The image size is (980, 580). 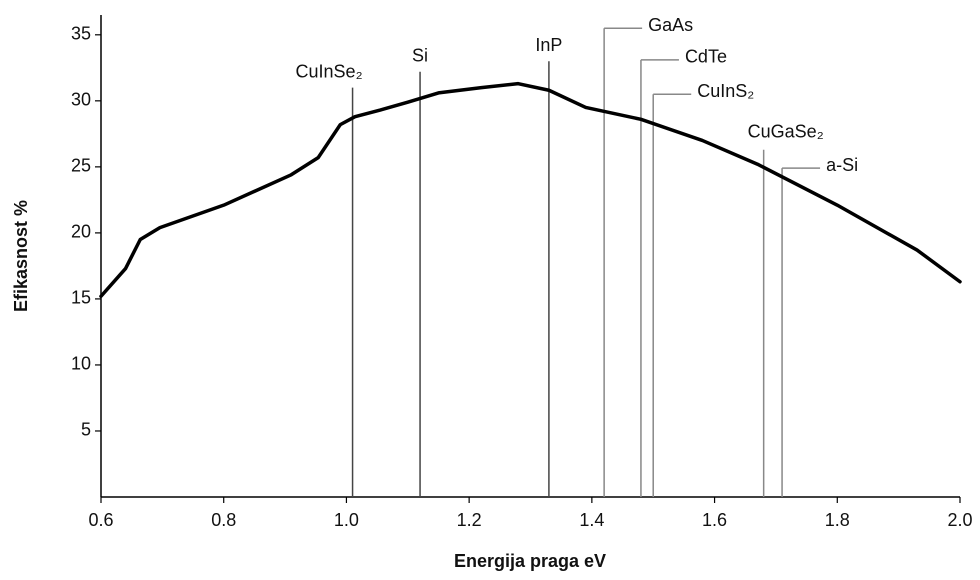 What do you see at coordinates (81, 100) in the screenshot?
I see `y-tick-label: 30` at bounding box center [81, 100].